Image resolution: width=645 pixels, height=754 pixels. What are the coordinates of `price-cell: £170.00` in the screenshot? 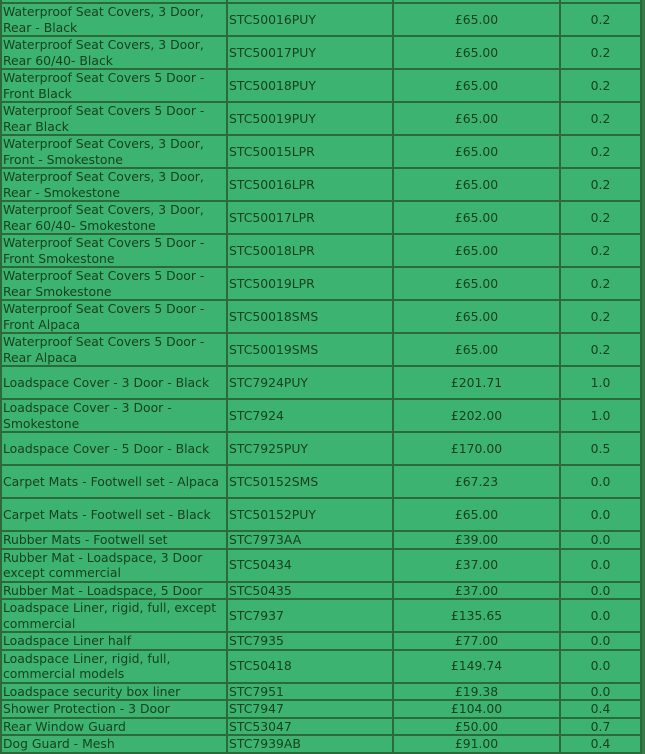 It's located at (476, 448).